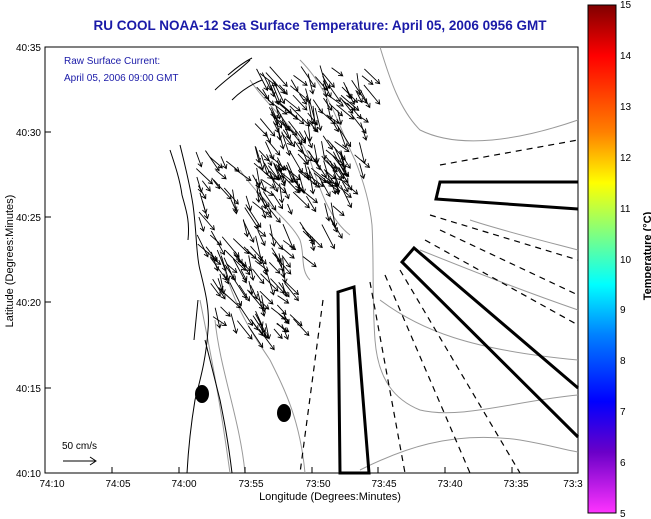 Image resolution: width=651 pixels, height=519 pixels. Describe the element at coordinates (79, 446) in the screenshot. I see `scale-label: 50 cm/s` at that location.